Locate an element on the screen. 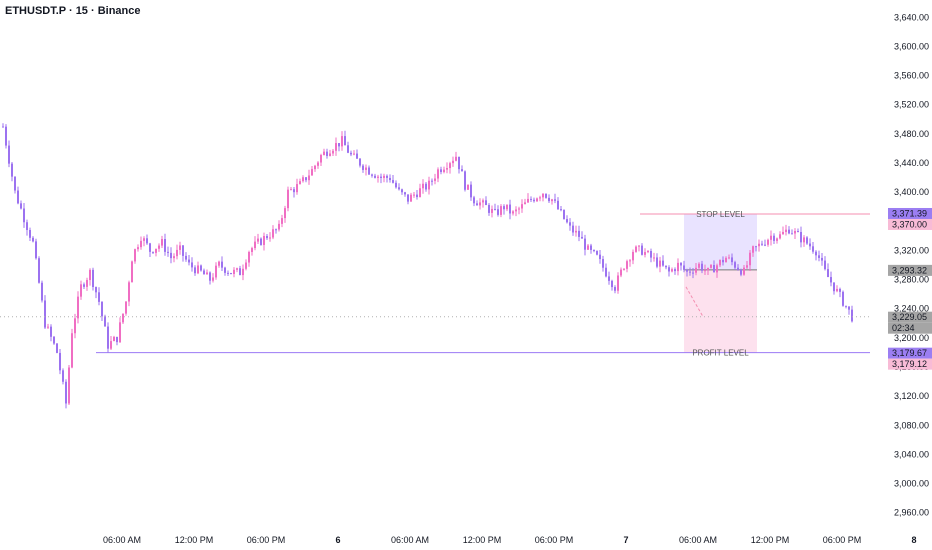 The width and height of the screenshot is (932, 550). x-tick-label: 8 is located at coordinates (913, 540).